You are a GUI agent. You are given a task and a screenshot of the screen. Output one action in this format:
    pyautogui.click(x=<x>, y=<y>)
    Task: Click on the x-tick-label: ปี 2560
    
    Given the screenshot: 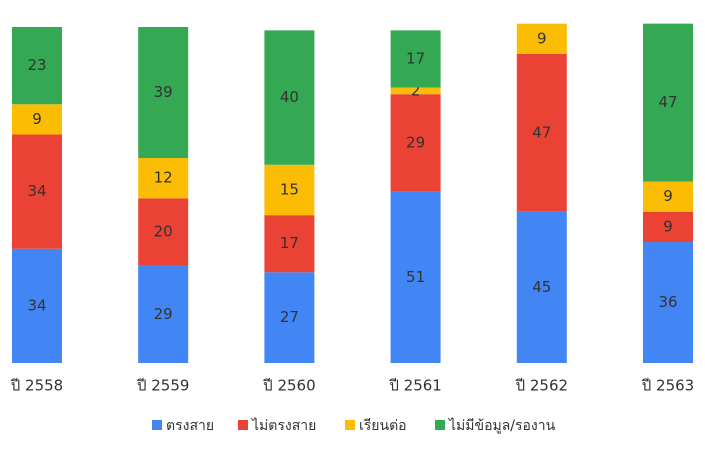 What is the action you would take?
    pyautogui.click(x=288, y=386)
    